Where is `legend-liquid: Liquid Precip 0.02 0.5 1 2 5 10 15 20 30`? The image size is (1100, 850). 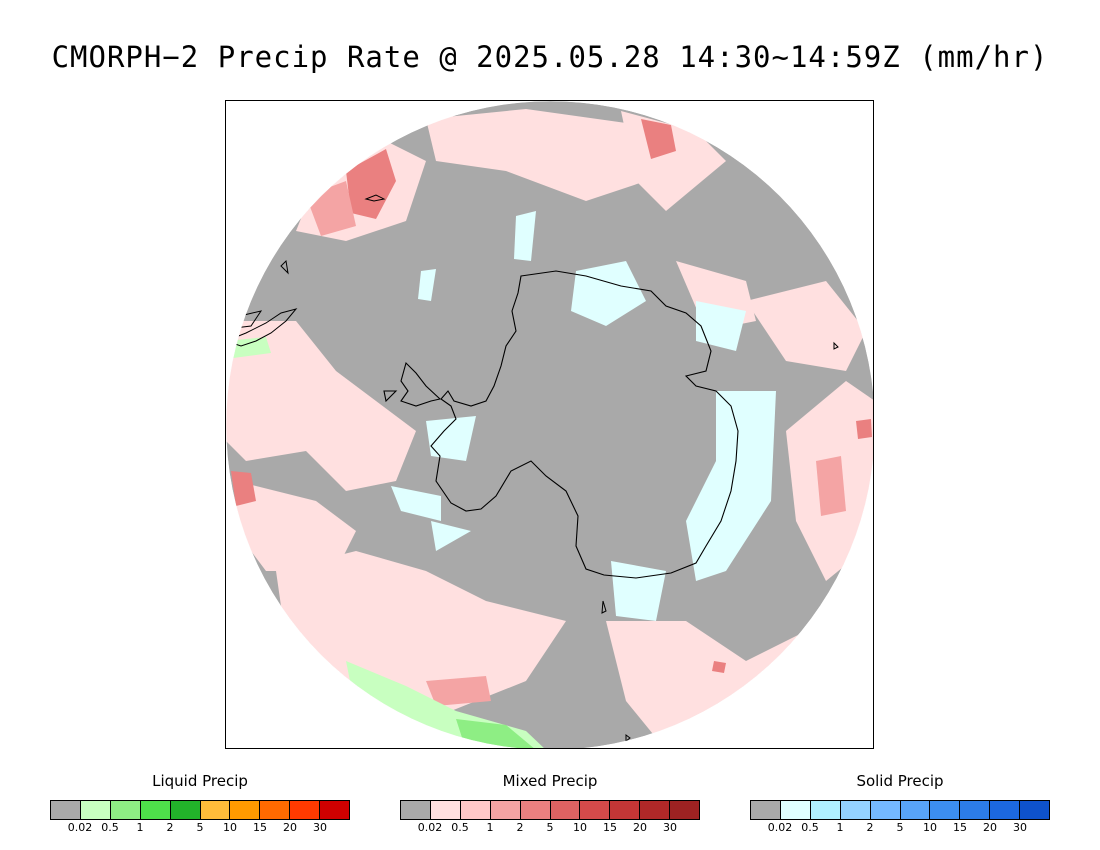 legend-liquid: Liquid Precip 0.02 0.5 1 2 5 10 15 20 30 is located at coordinates (200, 803).